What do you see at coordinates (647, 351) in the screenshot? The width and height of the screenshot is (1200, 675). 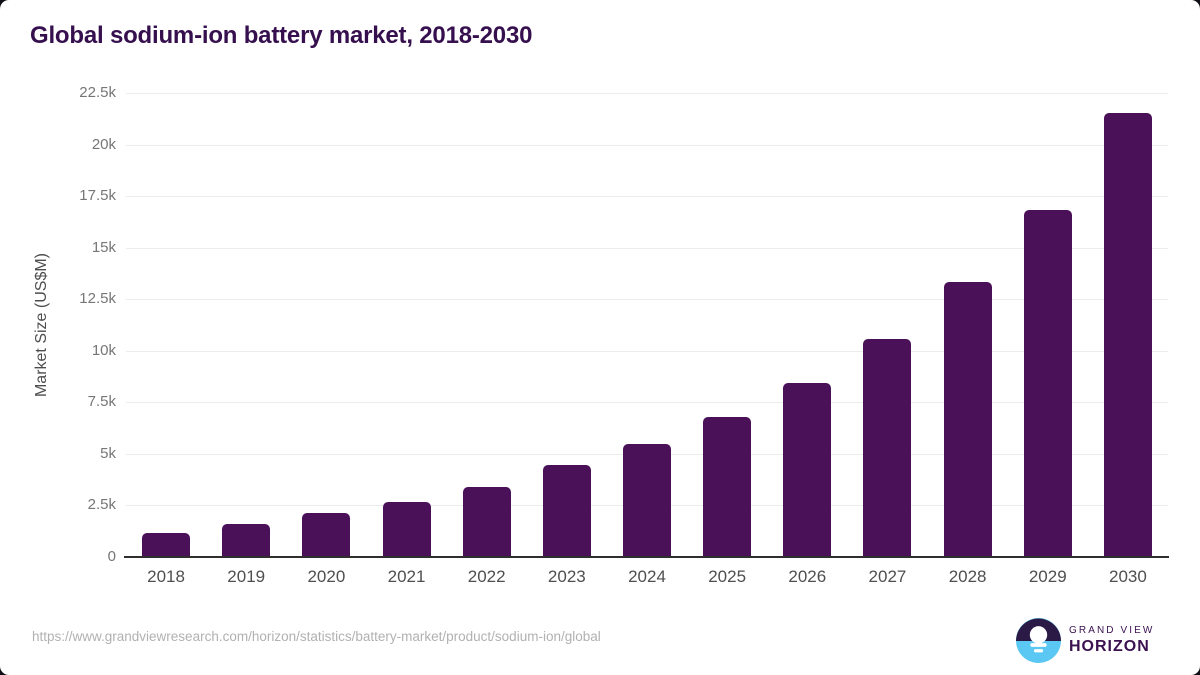 I see `gridline-10k` at bounding box center [647, 351].